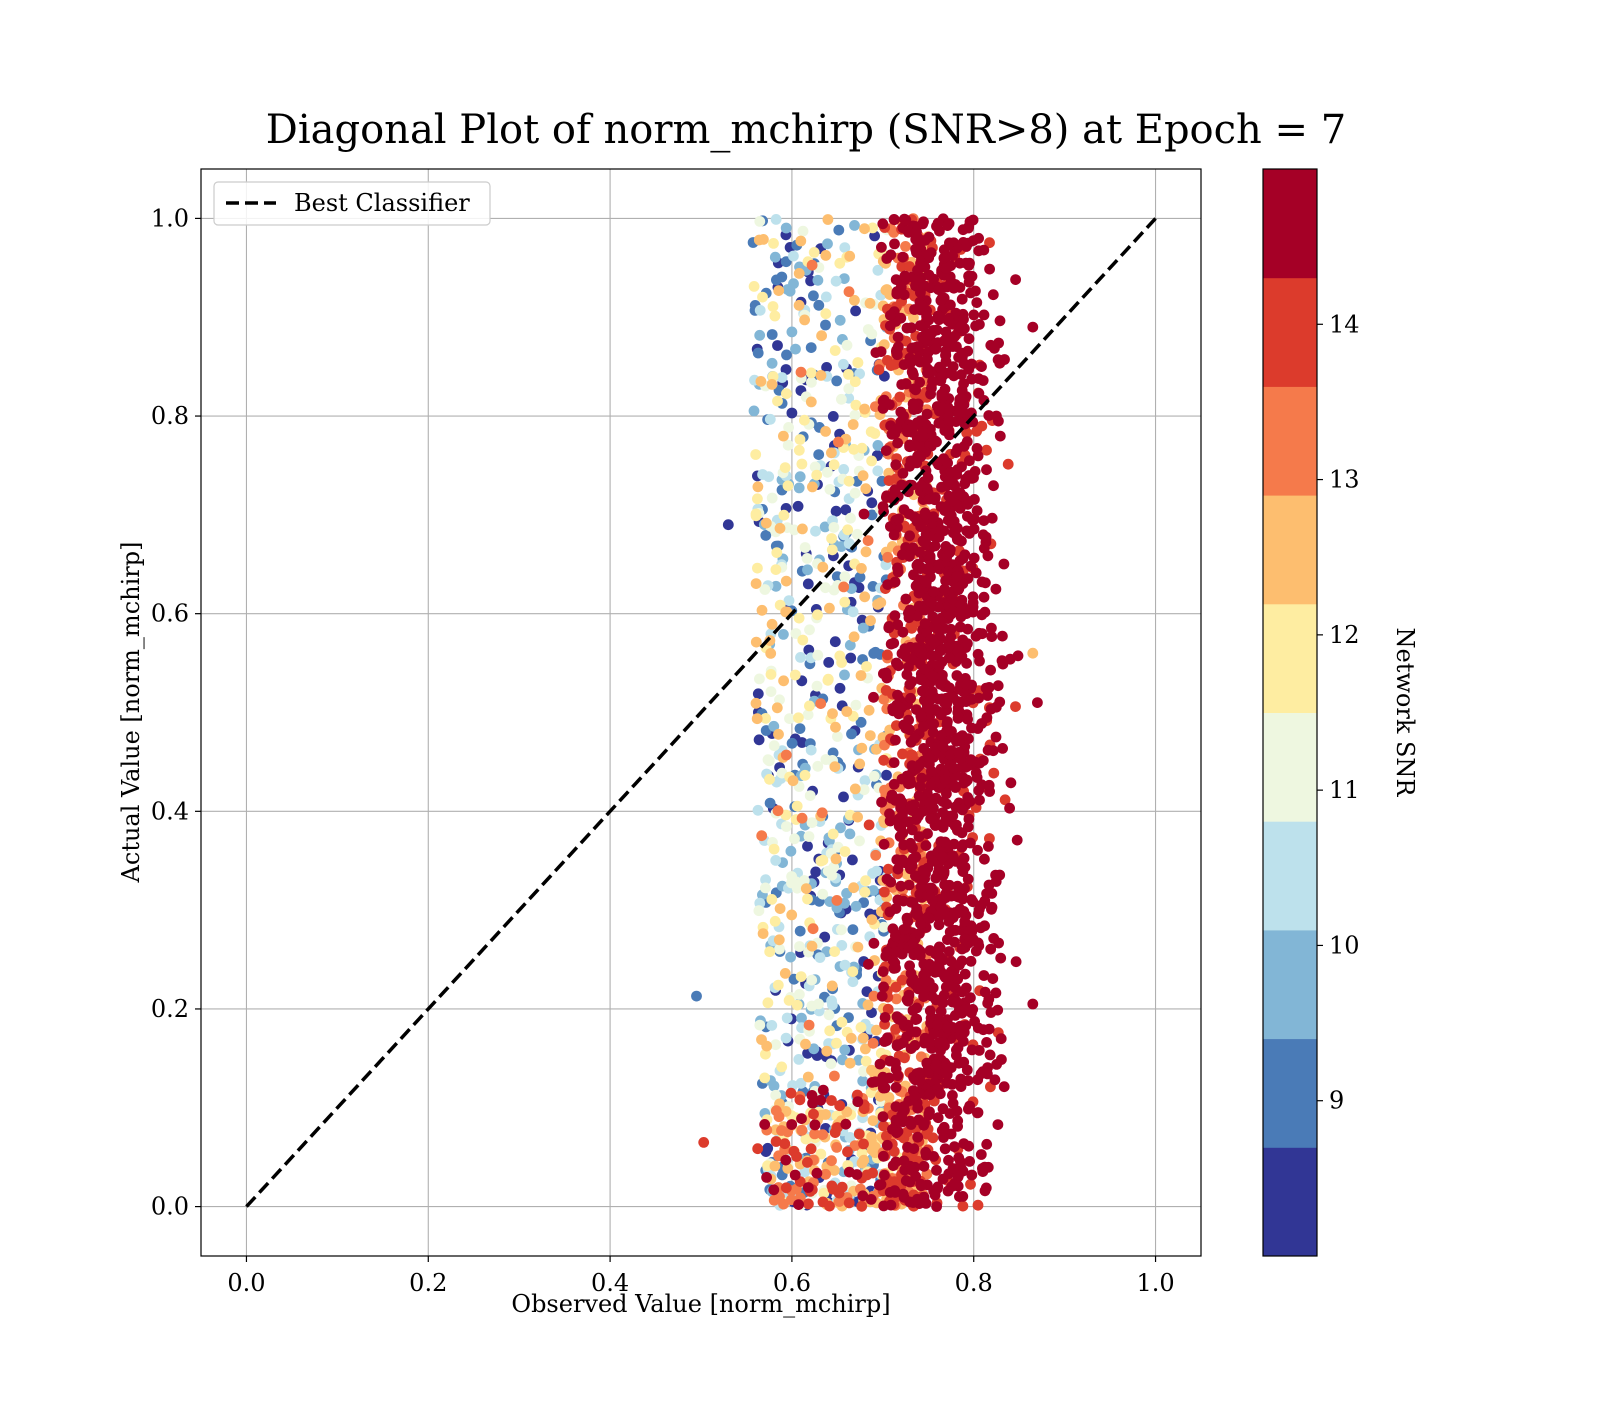 Image resolution: width=1600 pixels, height=1405 pixels. I want to click on colorbar-tick-label: 11, so click(1344, 790).